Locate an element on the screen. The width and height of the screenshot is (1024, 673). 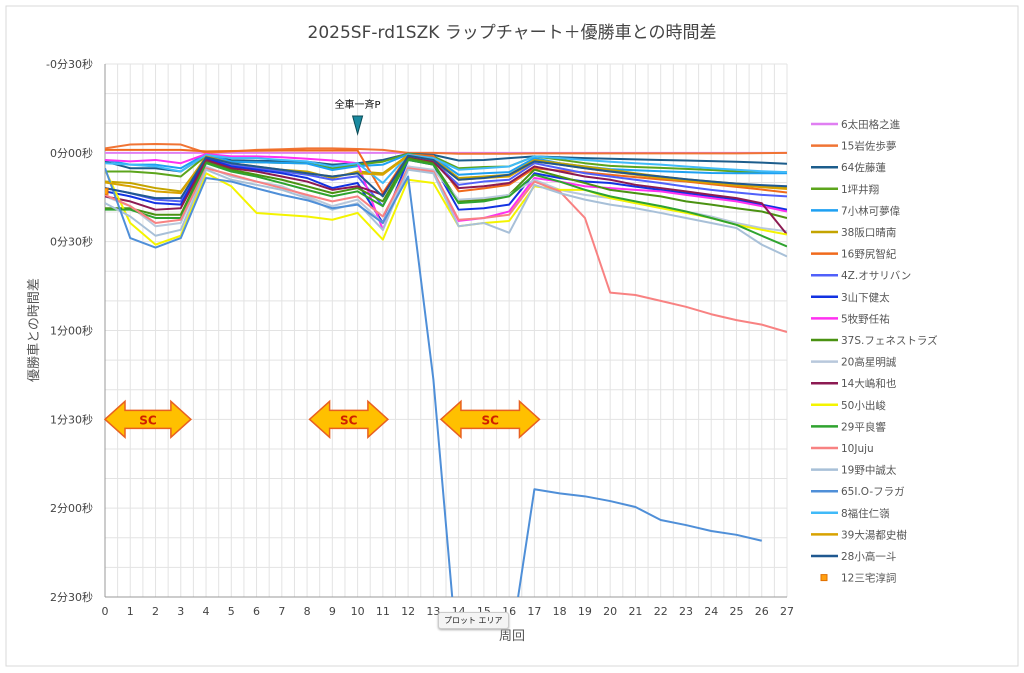
x-tick-label: 8 is located at coordinates (307, 611).